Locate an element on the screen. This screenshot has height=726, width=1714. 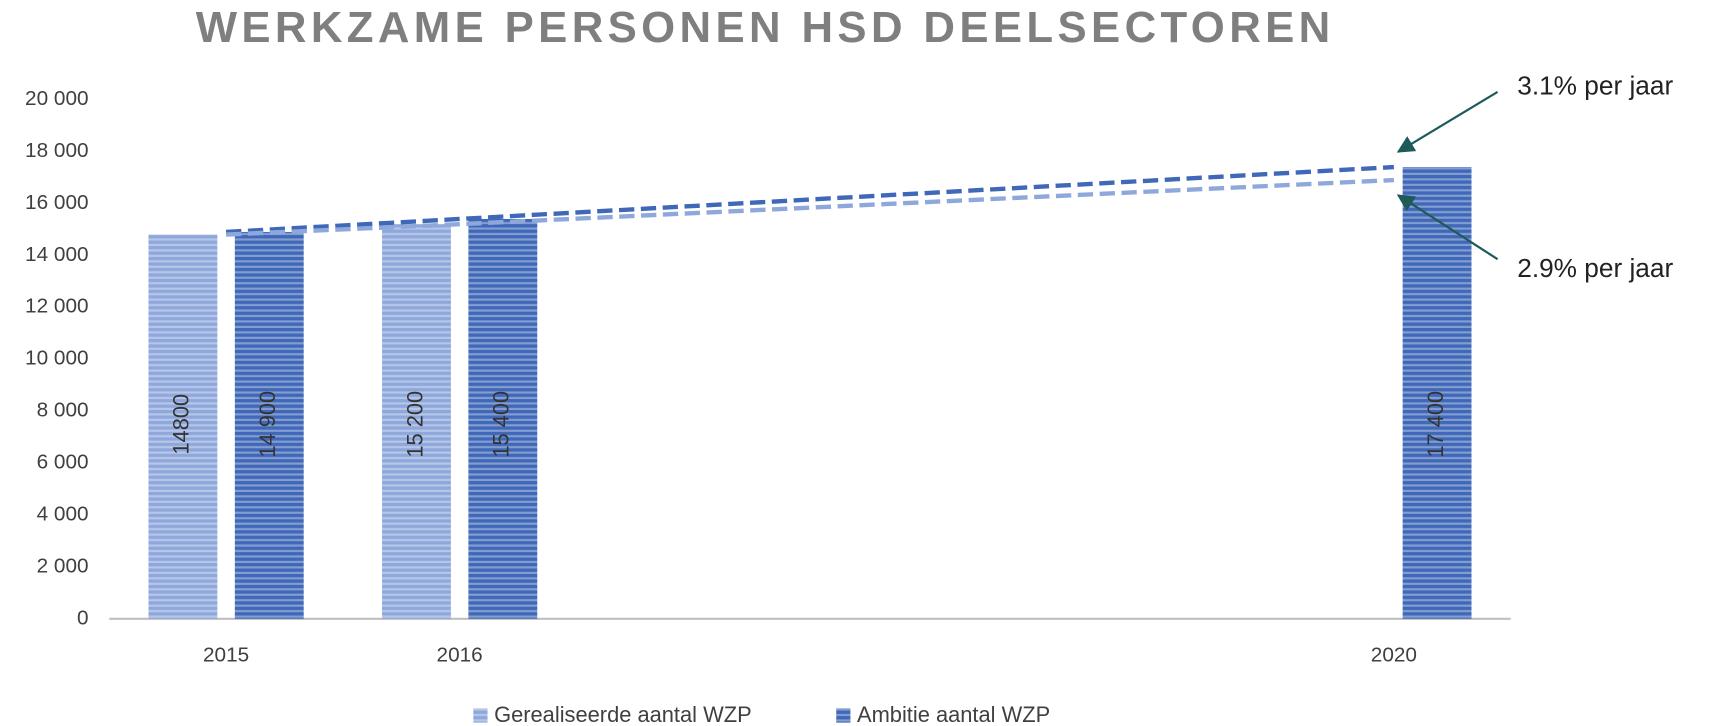
y-tick-label: 8 000 is located at coordinates (63, 410).